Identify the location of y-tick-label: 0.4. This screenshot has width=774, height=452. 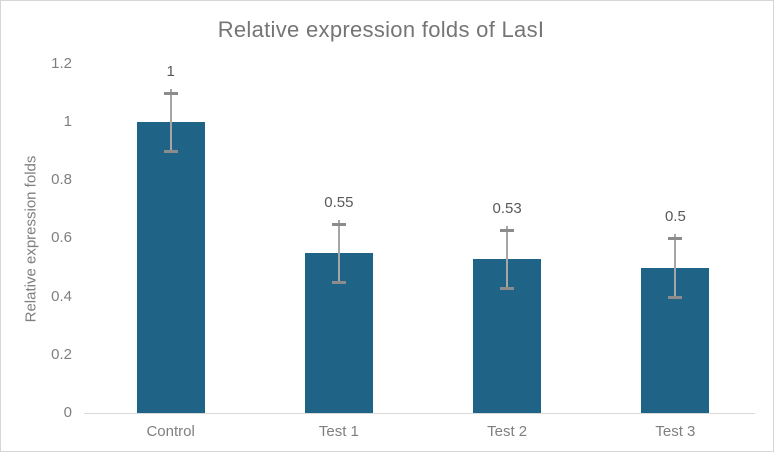
(61, 296).